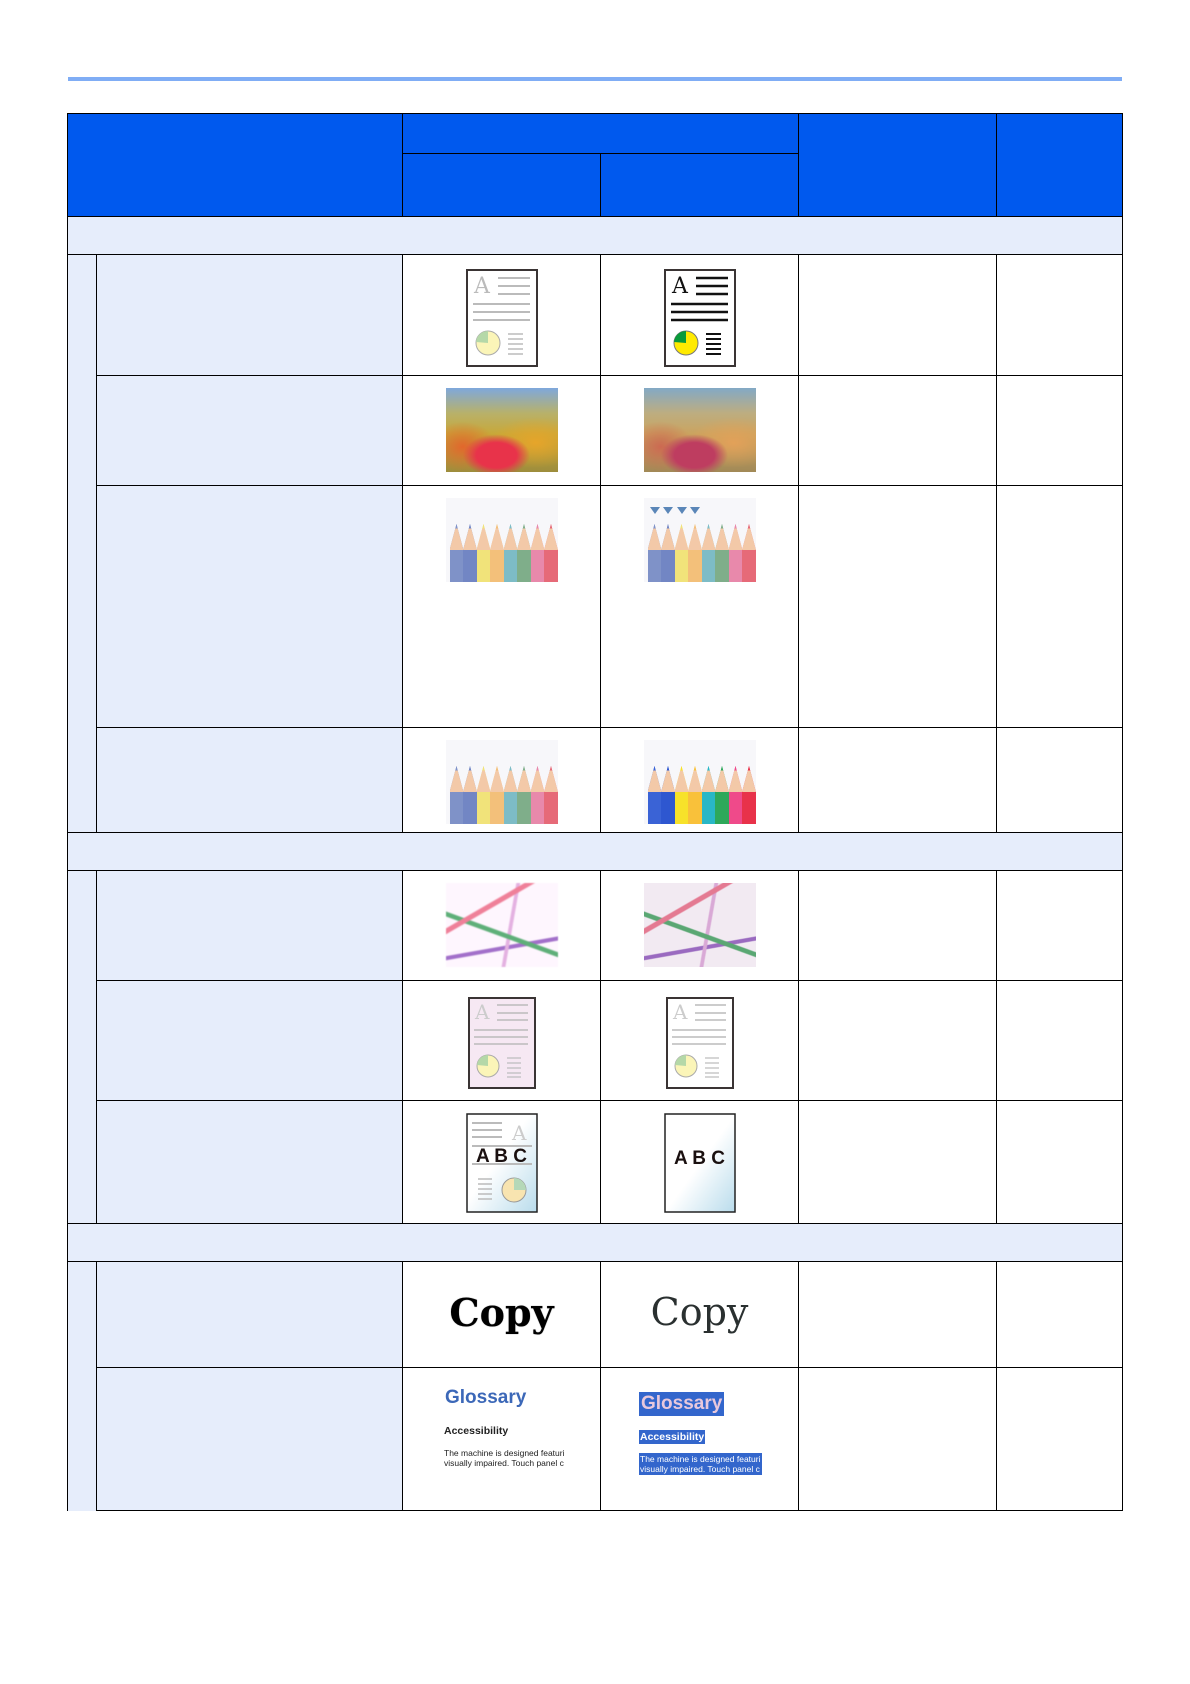 The height and width of the screenshot is (1684, 1190). Describe the element at coordinates (595, 79) in the screenshot. I see `top-rule` at that location.